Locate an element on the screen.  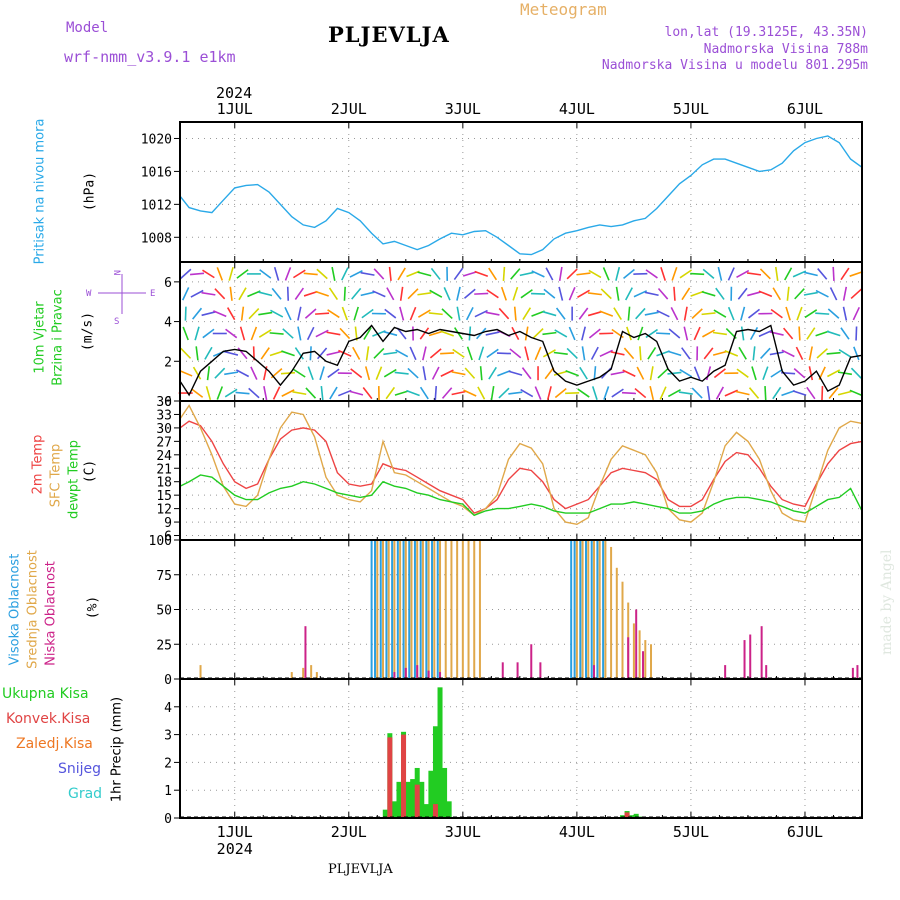
compass-e-label: E is located at coordinates (152, 294).